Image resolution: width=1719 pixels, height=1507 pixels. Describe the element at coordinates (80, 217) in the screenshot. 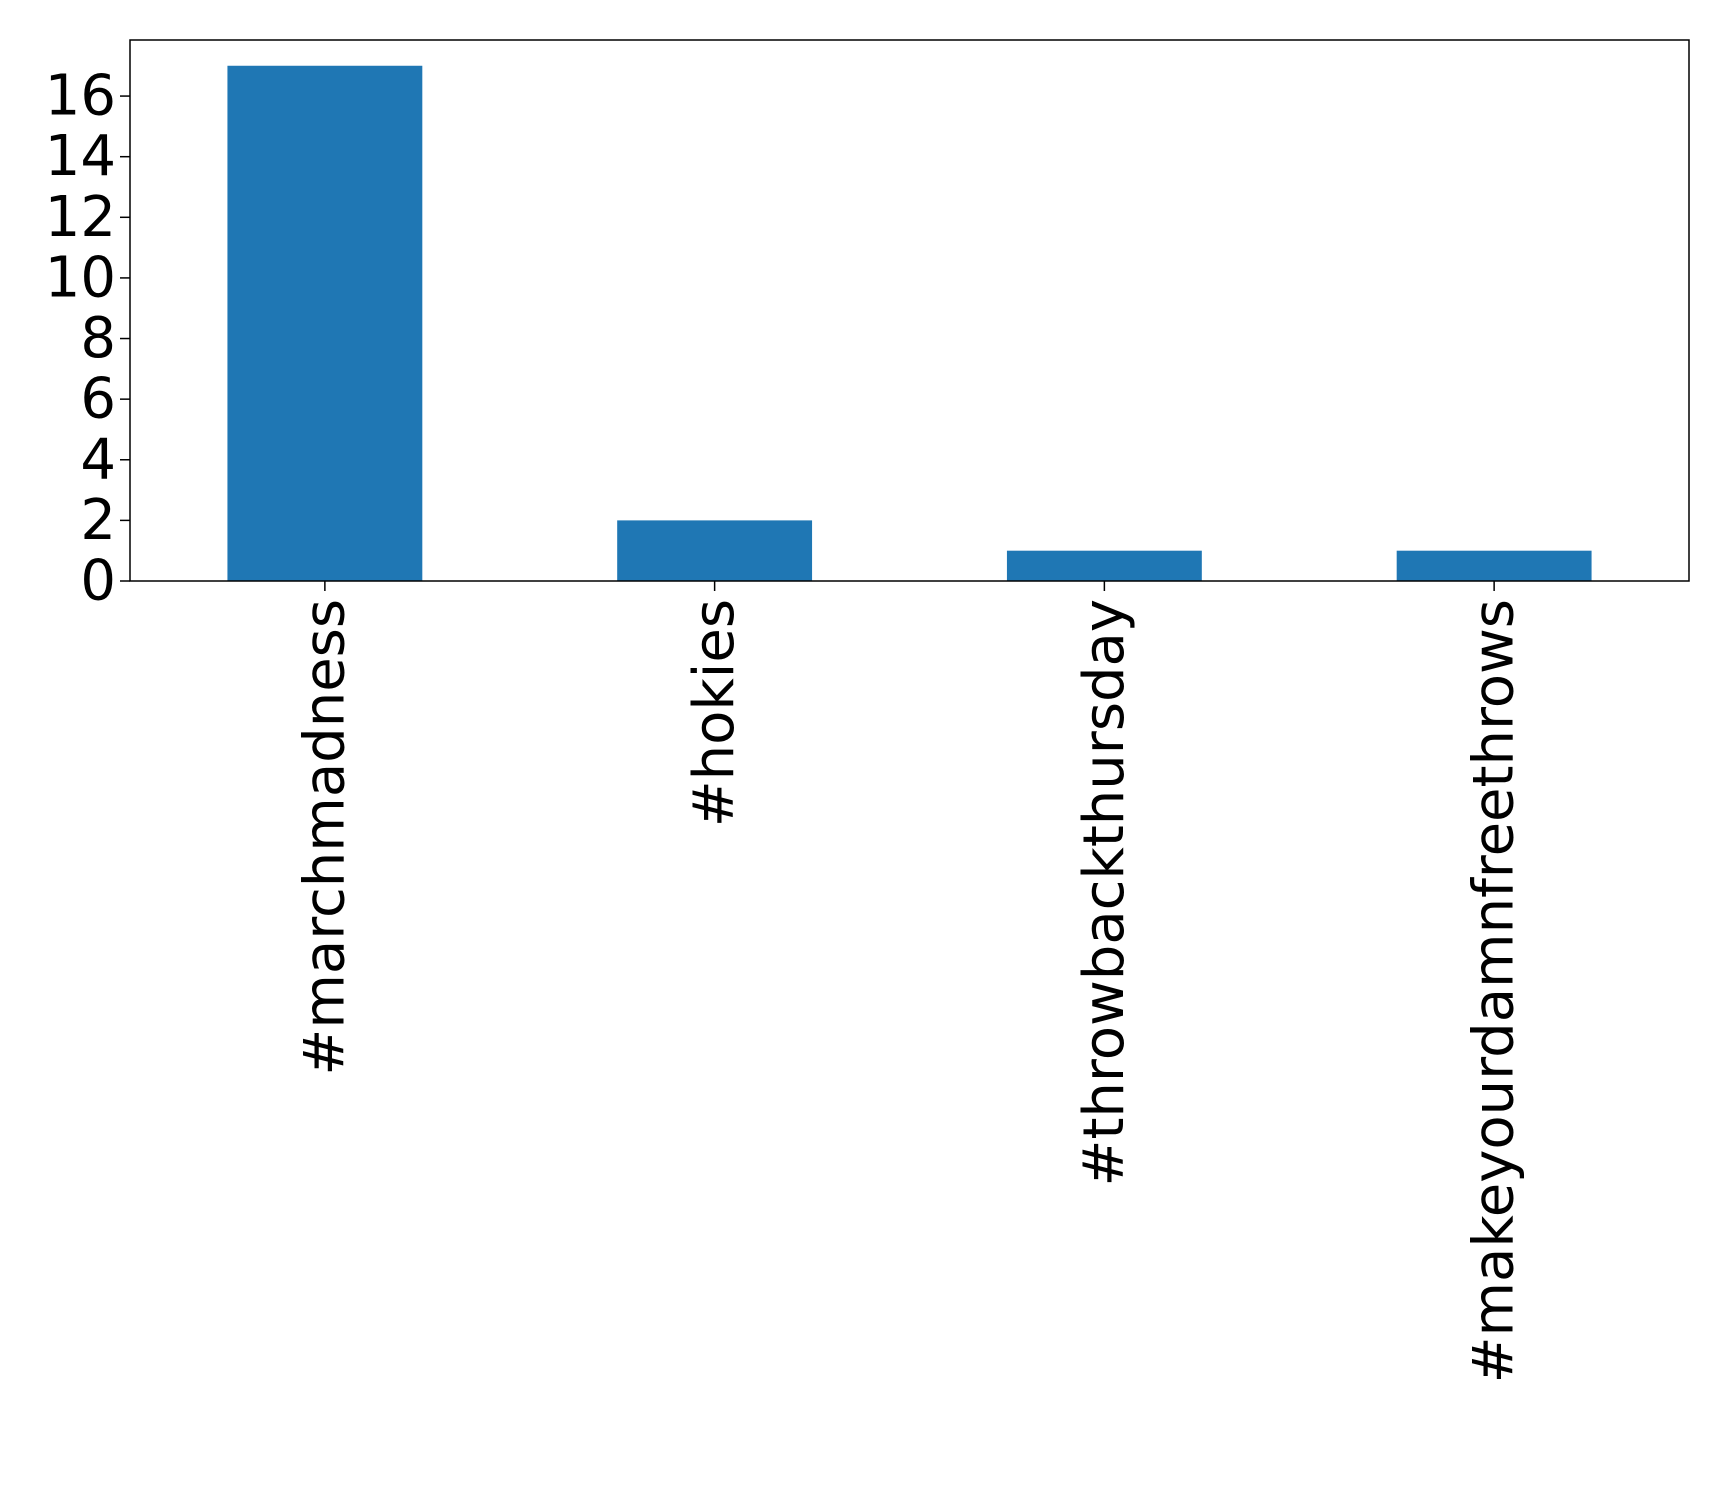

I see `y-tick-label: 12` at that location.